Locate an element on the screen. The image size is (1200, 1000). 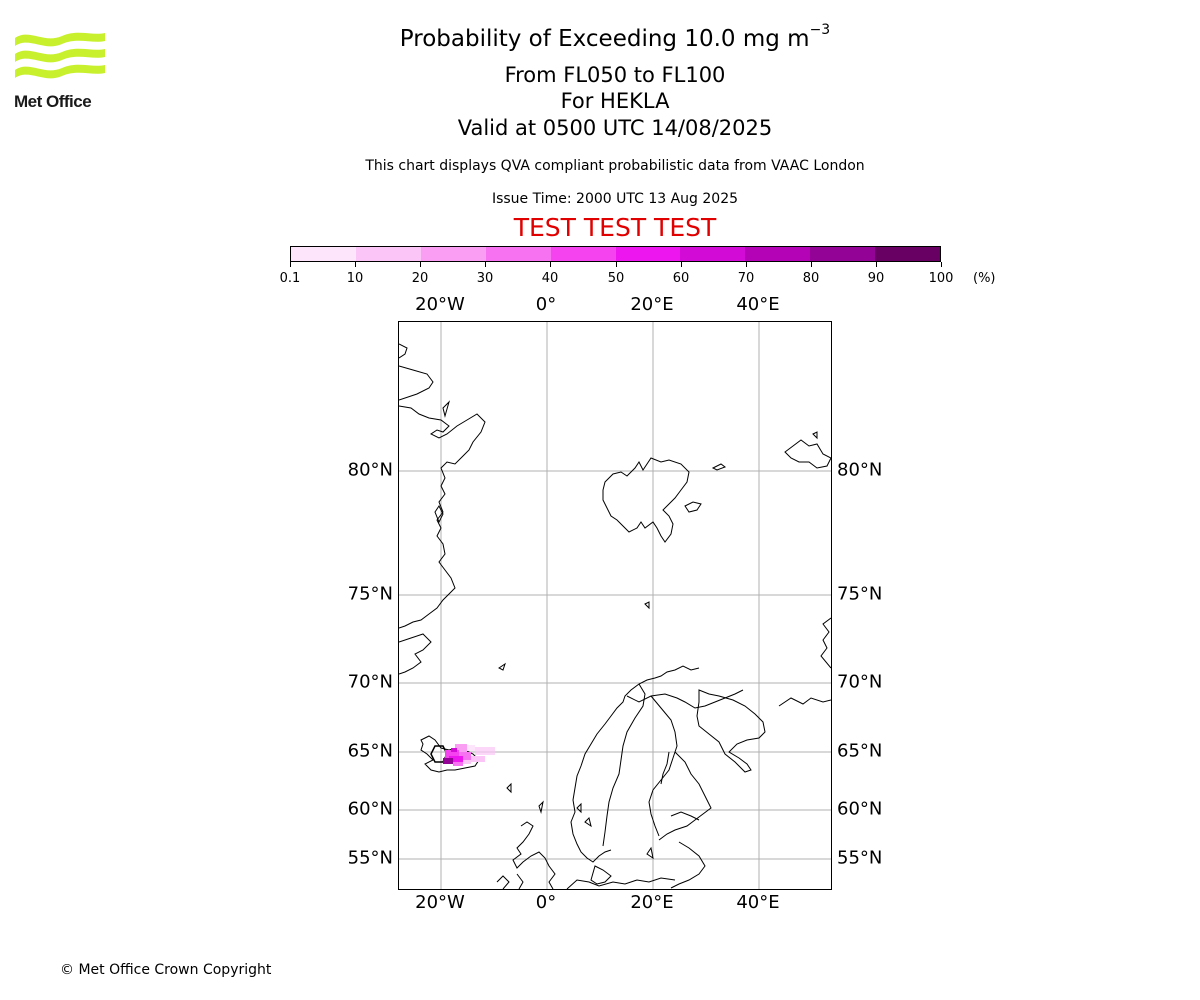
kanin-coast is located at coordinates (804, 702).